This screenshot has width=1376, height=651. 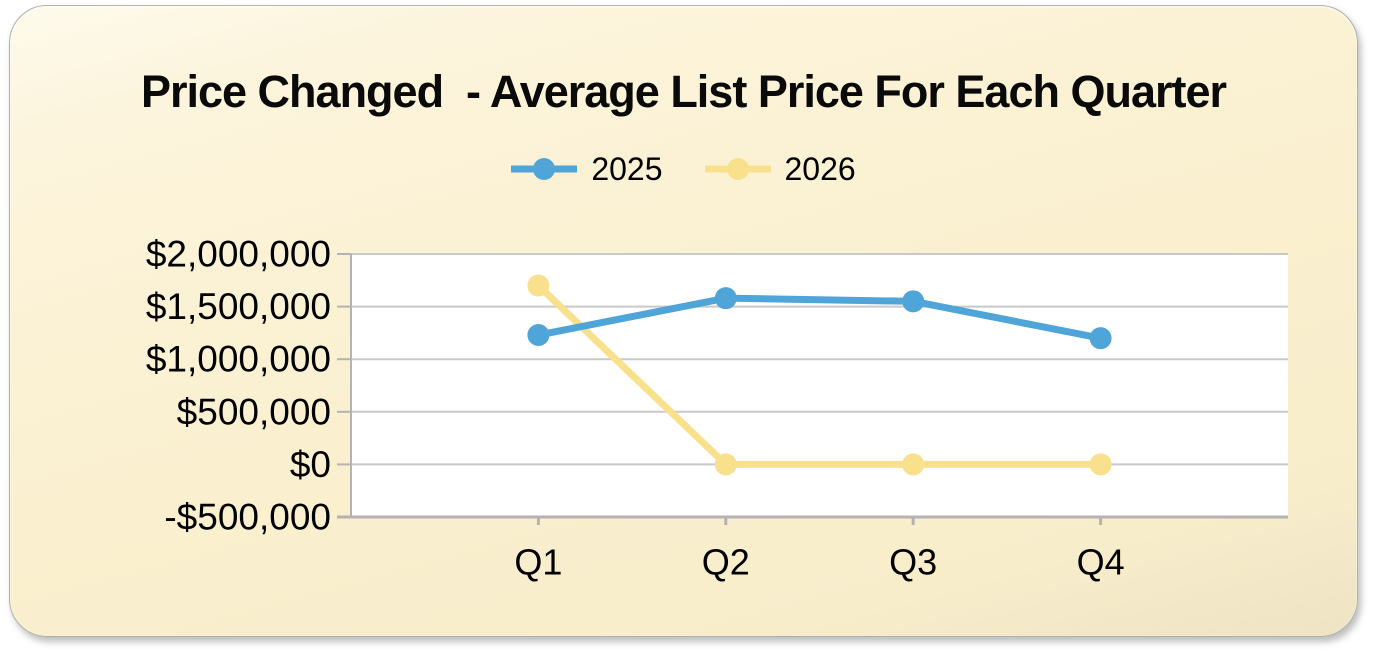 What do you see at coordinates (538, 335) in the screenshot?
I see `data-point-2025-Q1` at bounding box center [538, 335].